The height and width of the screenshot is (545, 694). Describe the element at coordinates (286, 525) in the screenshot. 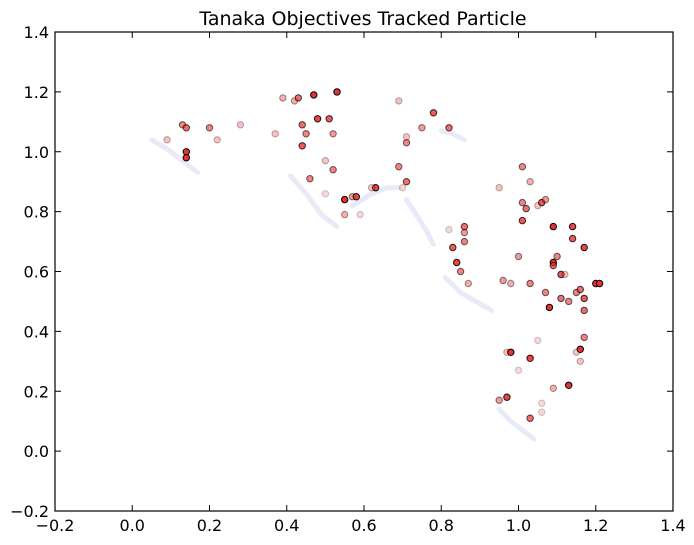

I see `x-tick-label: 0.4` at that location.